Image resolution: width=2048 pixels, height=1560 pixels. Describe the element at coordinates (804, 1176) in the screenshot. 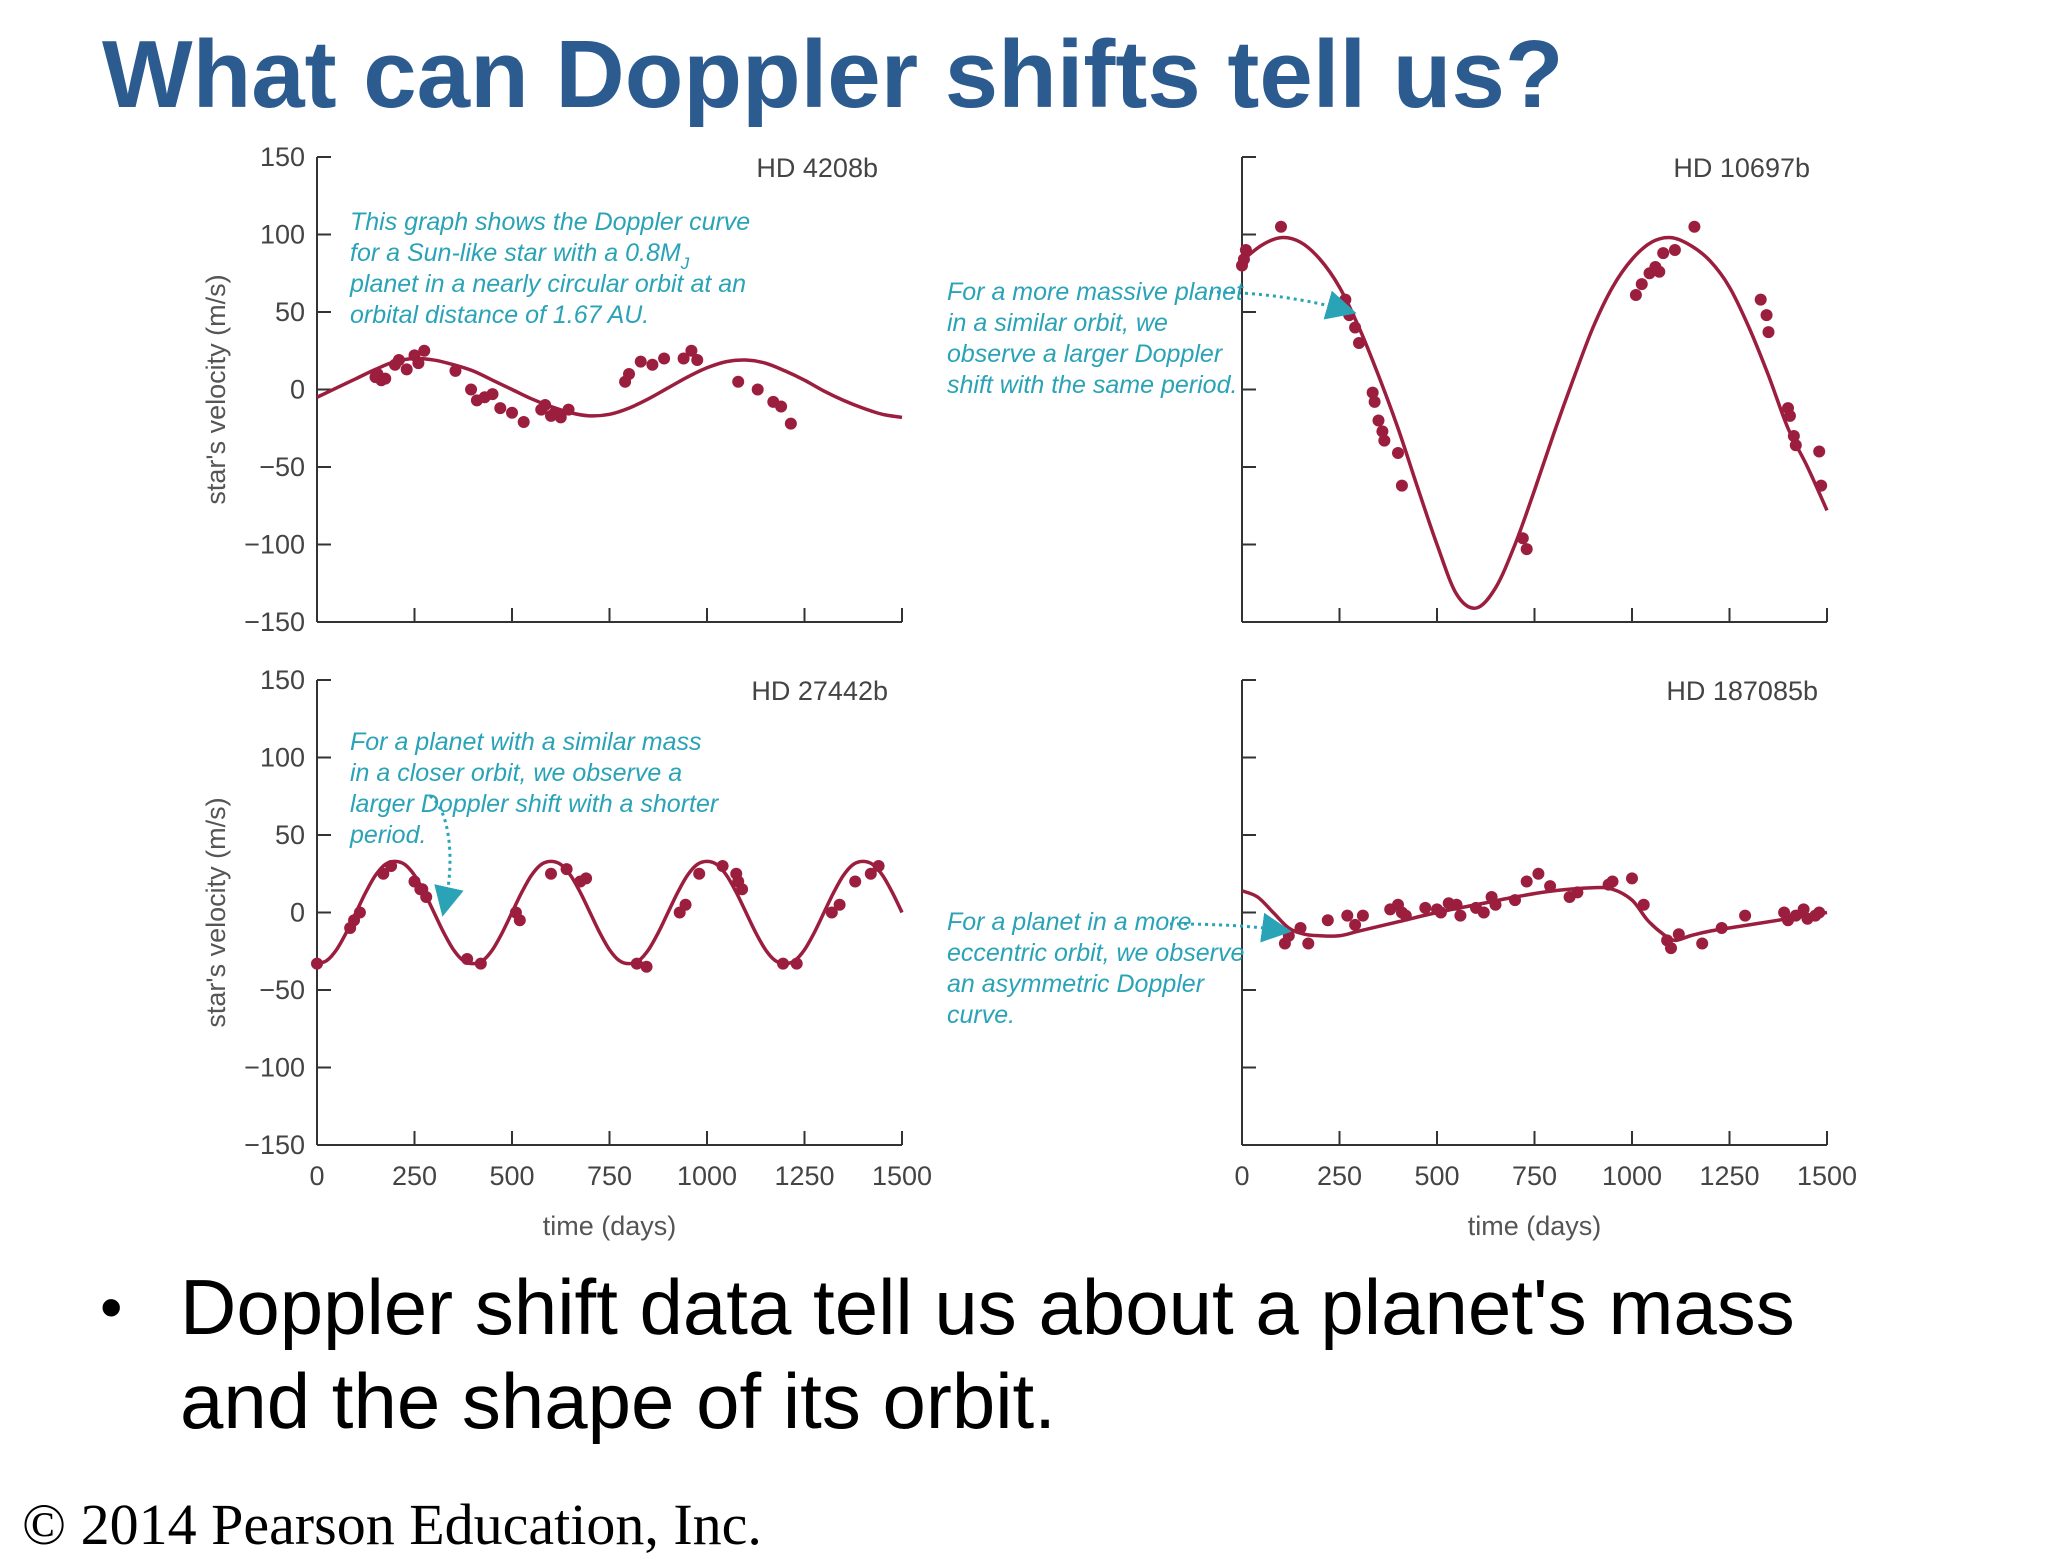

I see `bottom-left-x-tick-label: 1250` at that location.